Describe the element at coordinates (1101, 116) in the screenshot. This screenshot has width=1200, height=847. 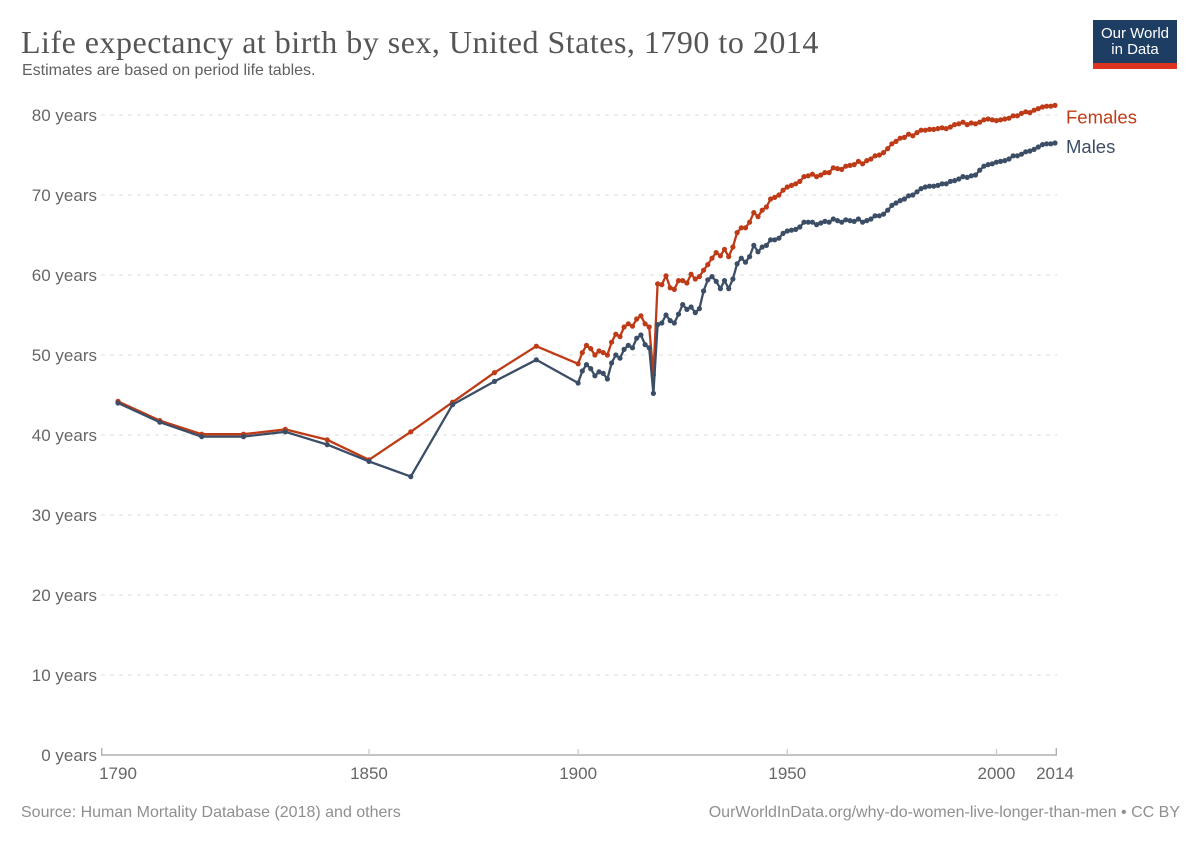
I see `legend-label-females: Females` at that location.